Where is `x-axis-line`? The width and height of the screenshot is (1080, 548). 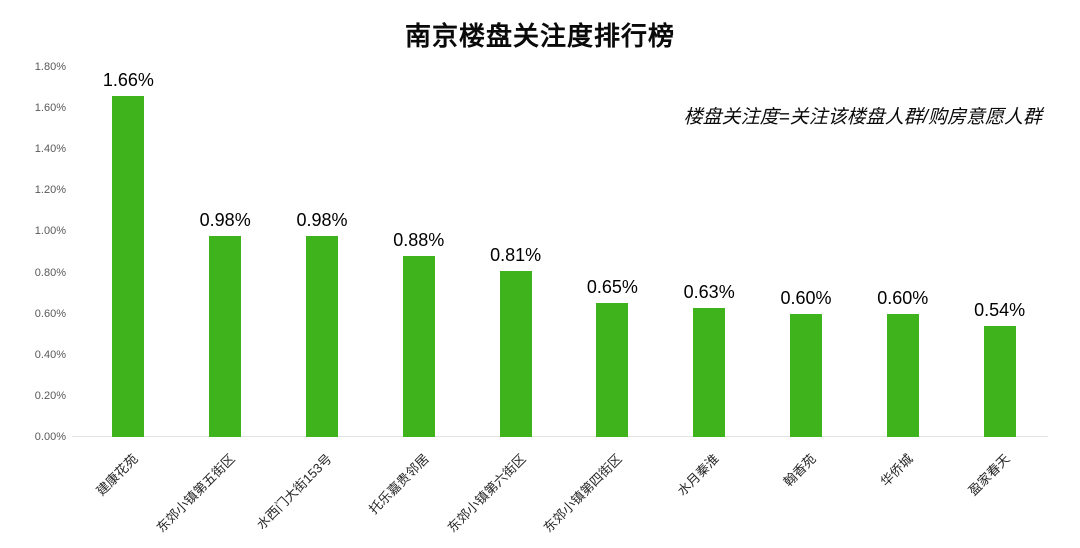 x-axis-line is located at coordinates (560, 436).